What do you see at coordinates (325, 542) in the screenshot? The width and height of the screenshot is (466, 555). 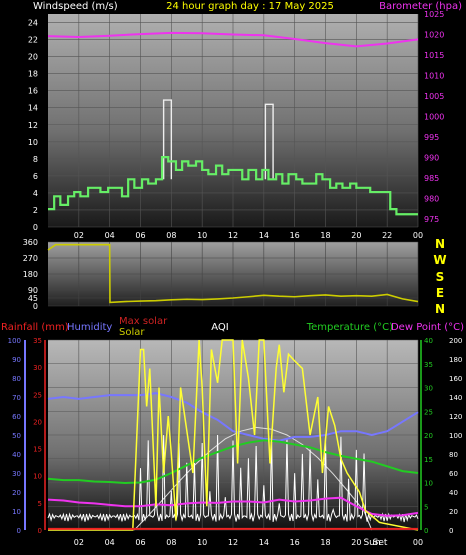 I see `lower-time-tick-label: 18` at bounding box center [325, 542].